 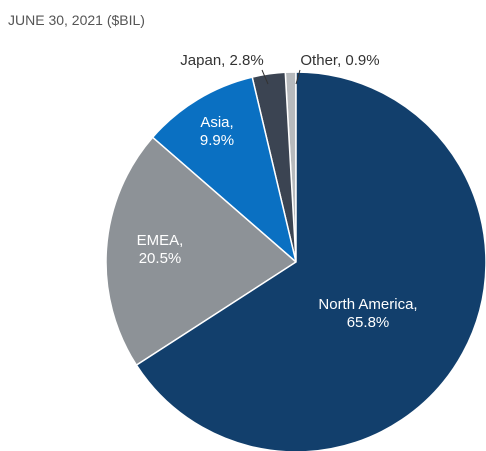 What do you see at coordinates (368, 313) in the screenshot?
I see `slice-label: North America, 65.8%` at bounding box center [368, 313].